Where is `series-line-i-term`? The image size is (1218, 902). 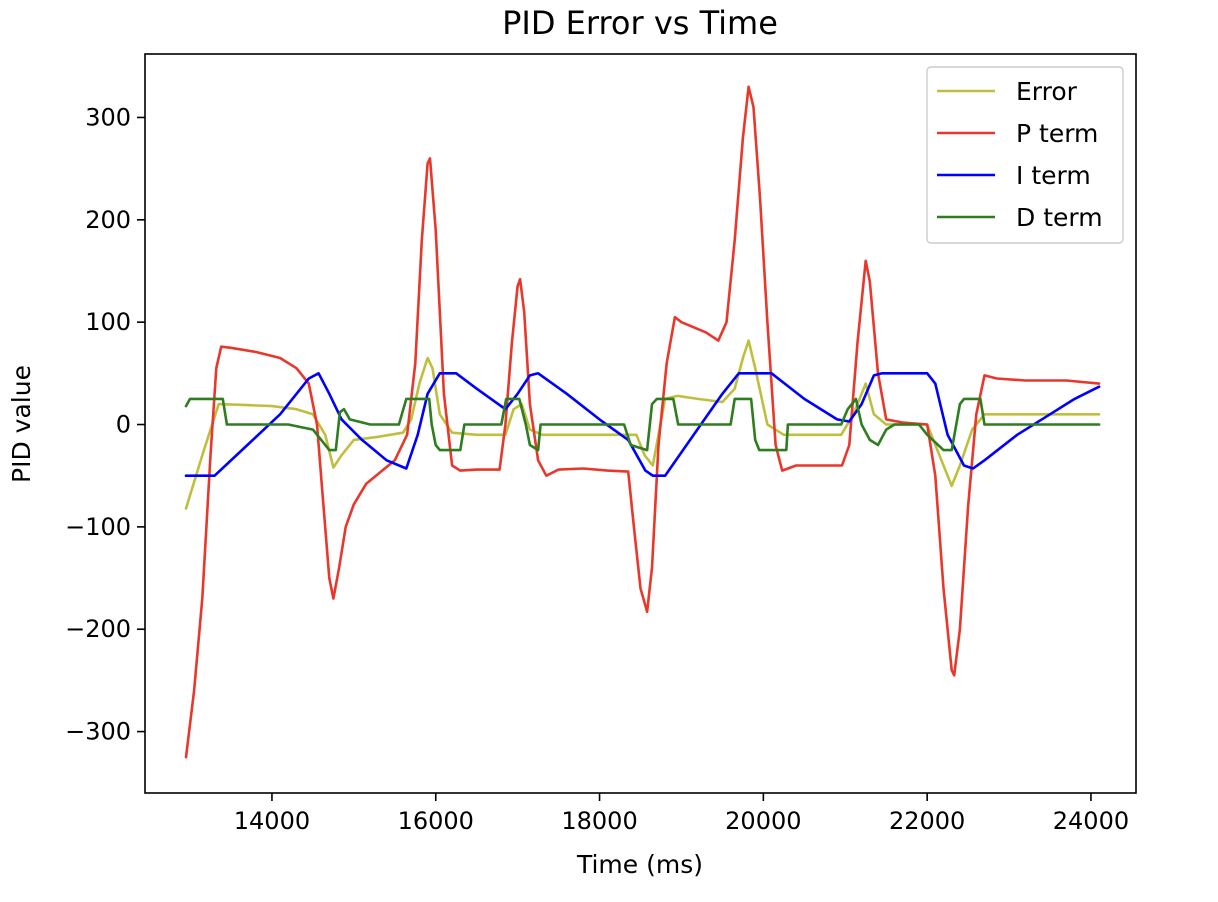 series-line-i-term is located at coordinates (642, 424).